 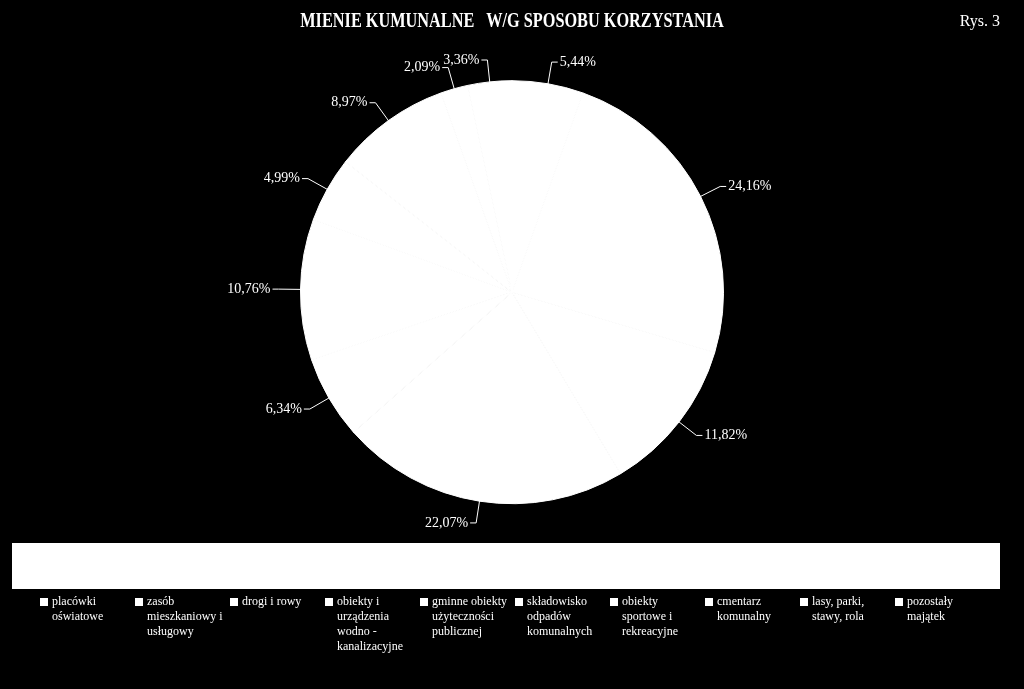 What do you see at coordinates (422, 67) in the screenshot?
I see `data-label: 2,09%` at bounding box center [422, 67].